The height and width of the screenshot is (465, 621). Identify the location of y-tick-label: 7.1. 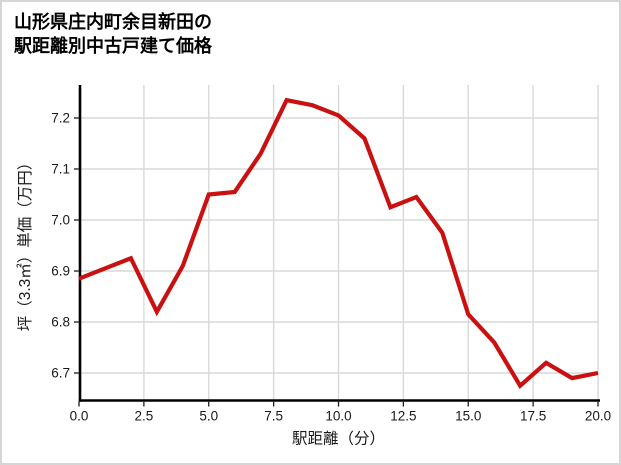
(60, 169).